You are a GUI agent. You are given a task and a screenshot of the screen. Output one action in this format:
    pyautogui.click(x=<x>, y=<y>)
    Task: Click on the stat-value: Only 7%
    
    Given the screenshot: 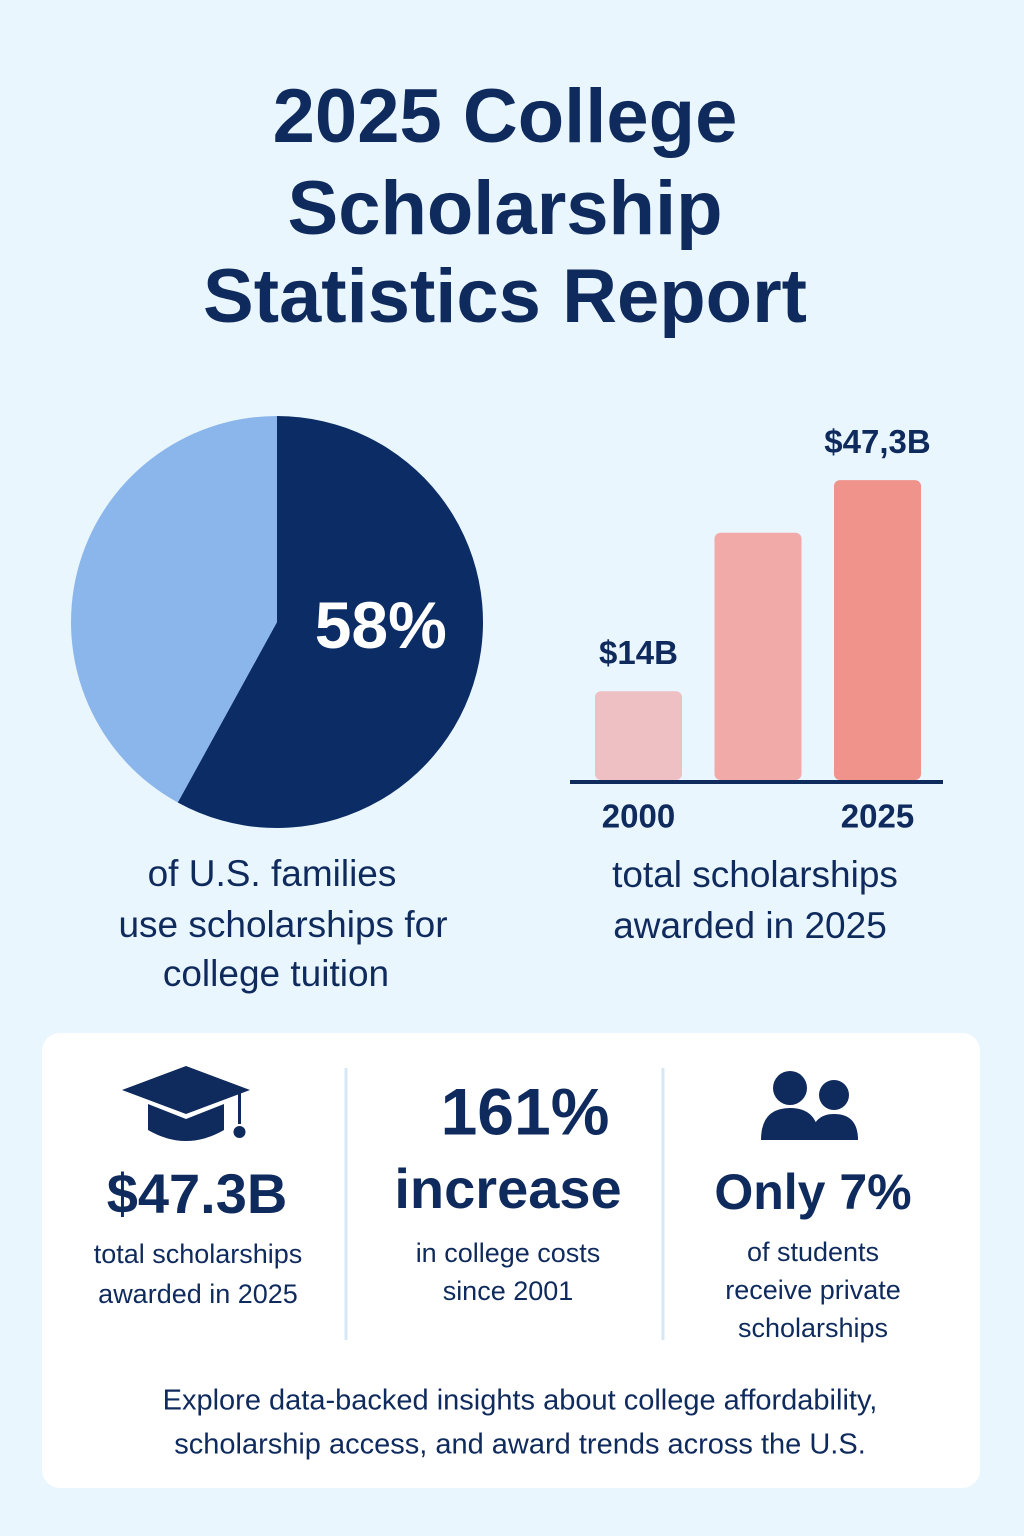 What is the action you would take?
    pyautogui.click(x=812, y=1192)
    